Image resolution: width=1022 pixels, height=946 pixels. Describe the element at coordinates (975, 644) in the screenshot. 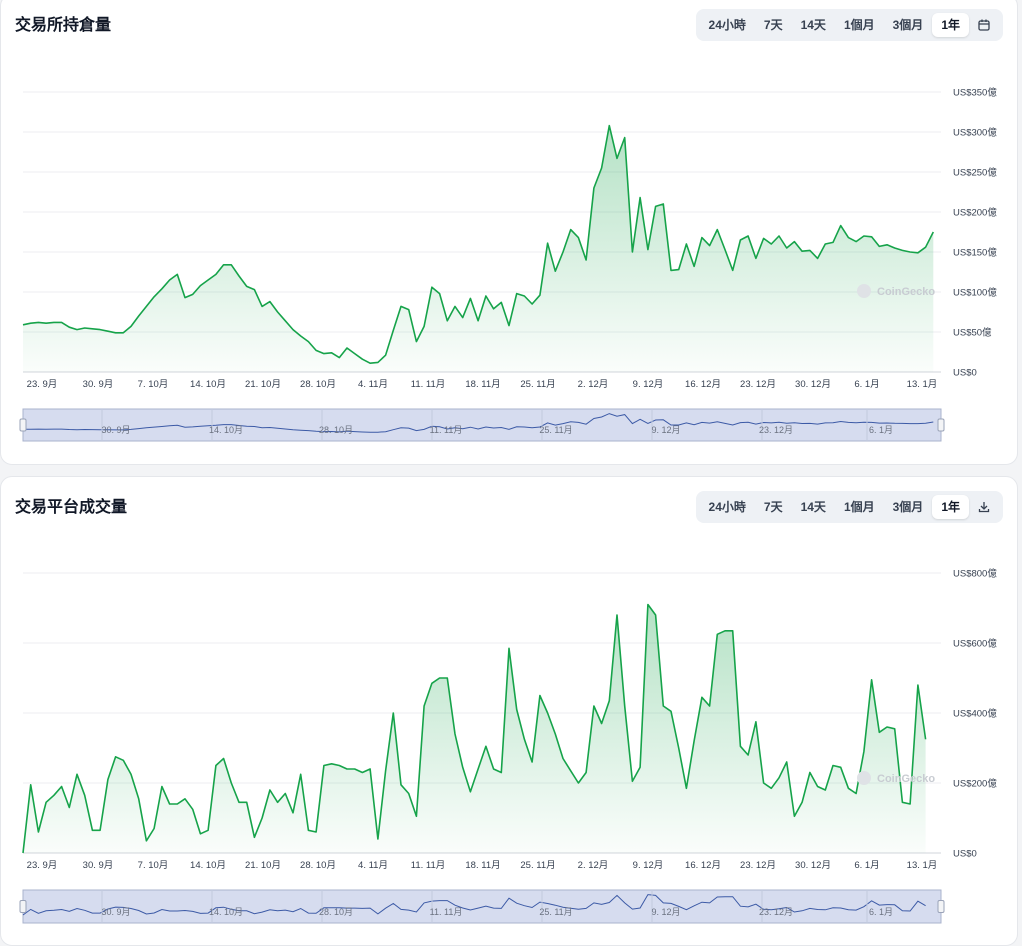

I see `y-tick-label: US$600億` at that location.